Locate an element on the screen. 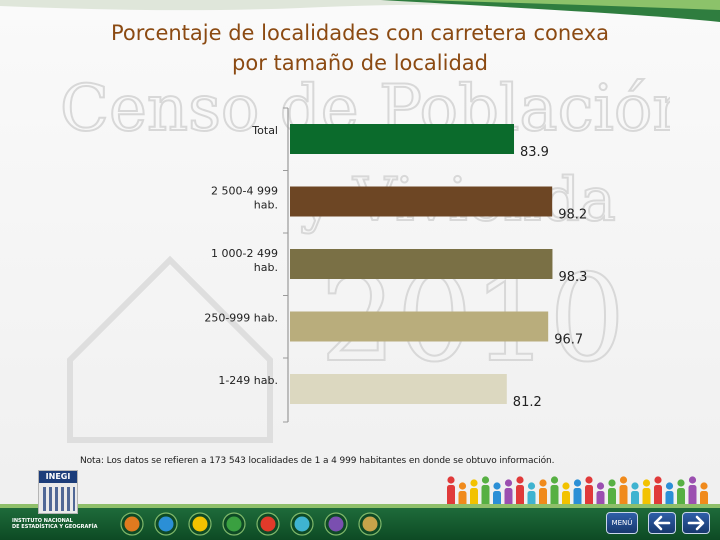  menu-button-label: MENÚ is located at coordinates (622, 523).